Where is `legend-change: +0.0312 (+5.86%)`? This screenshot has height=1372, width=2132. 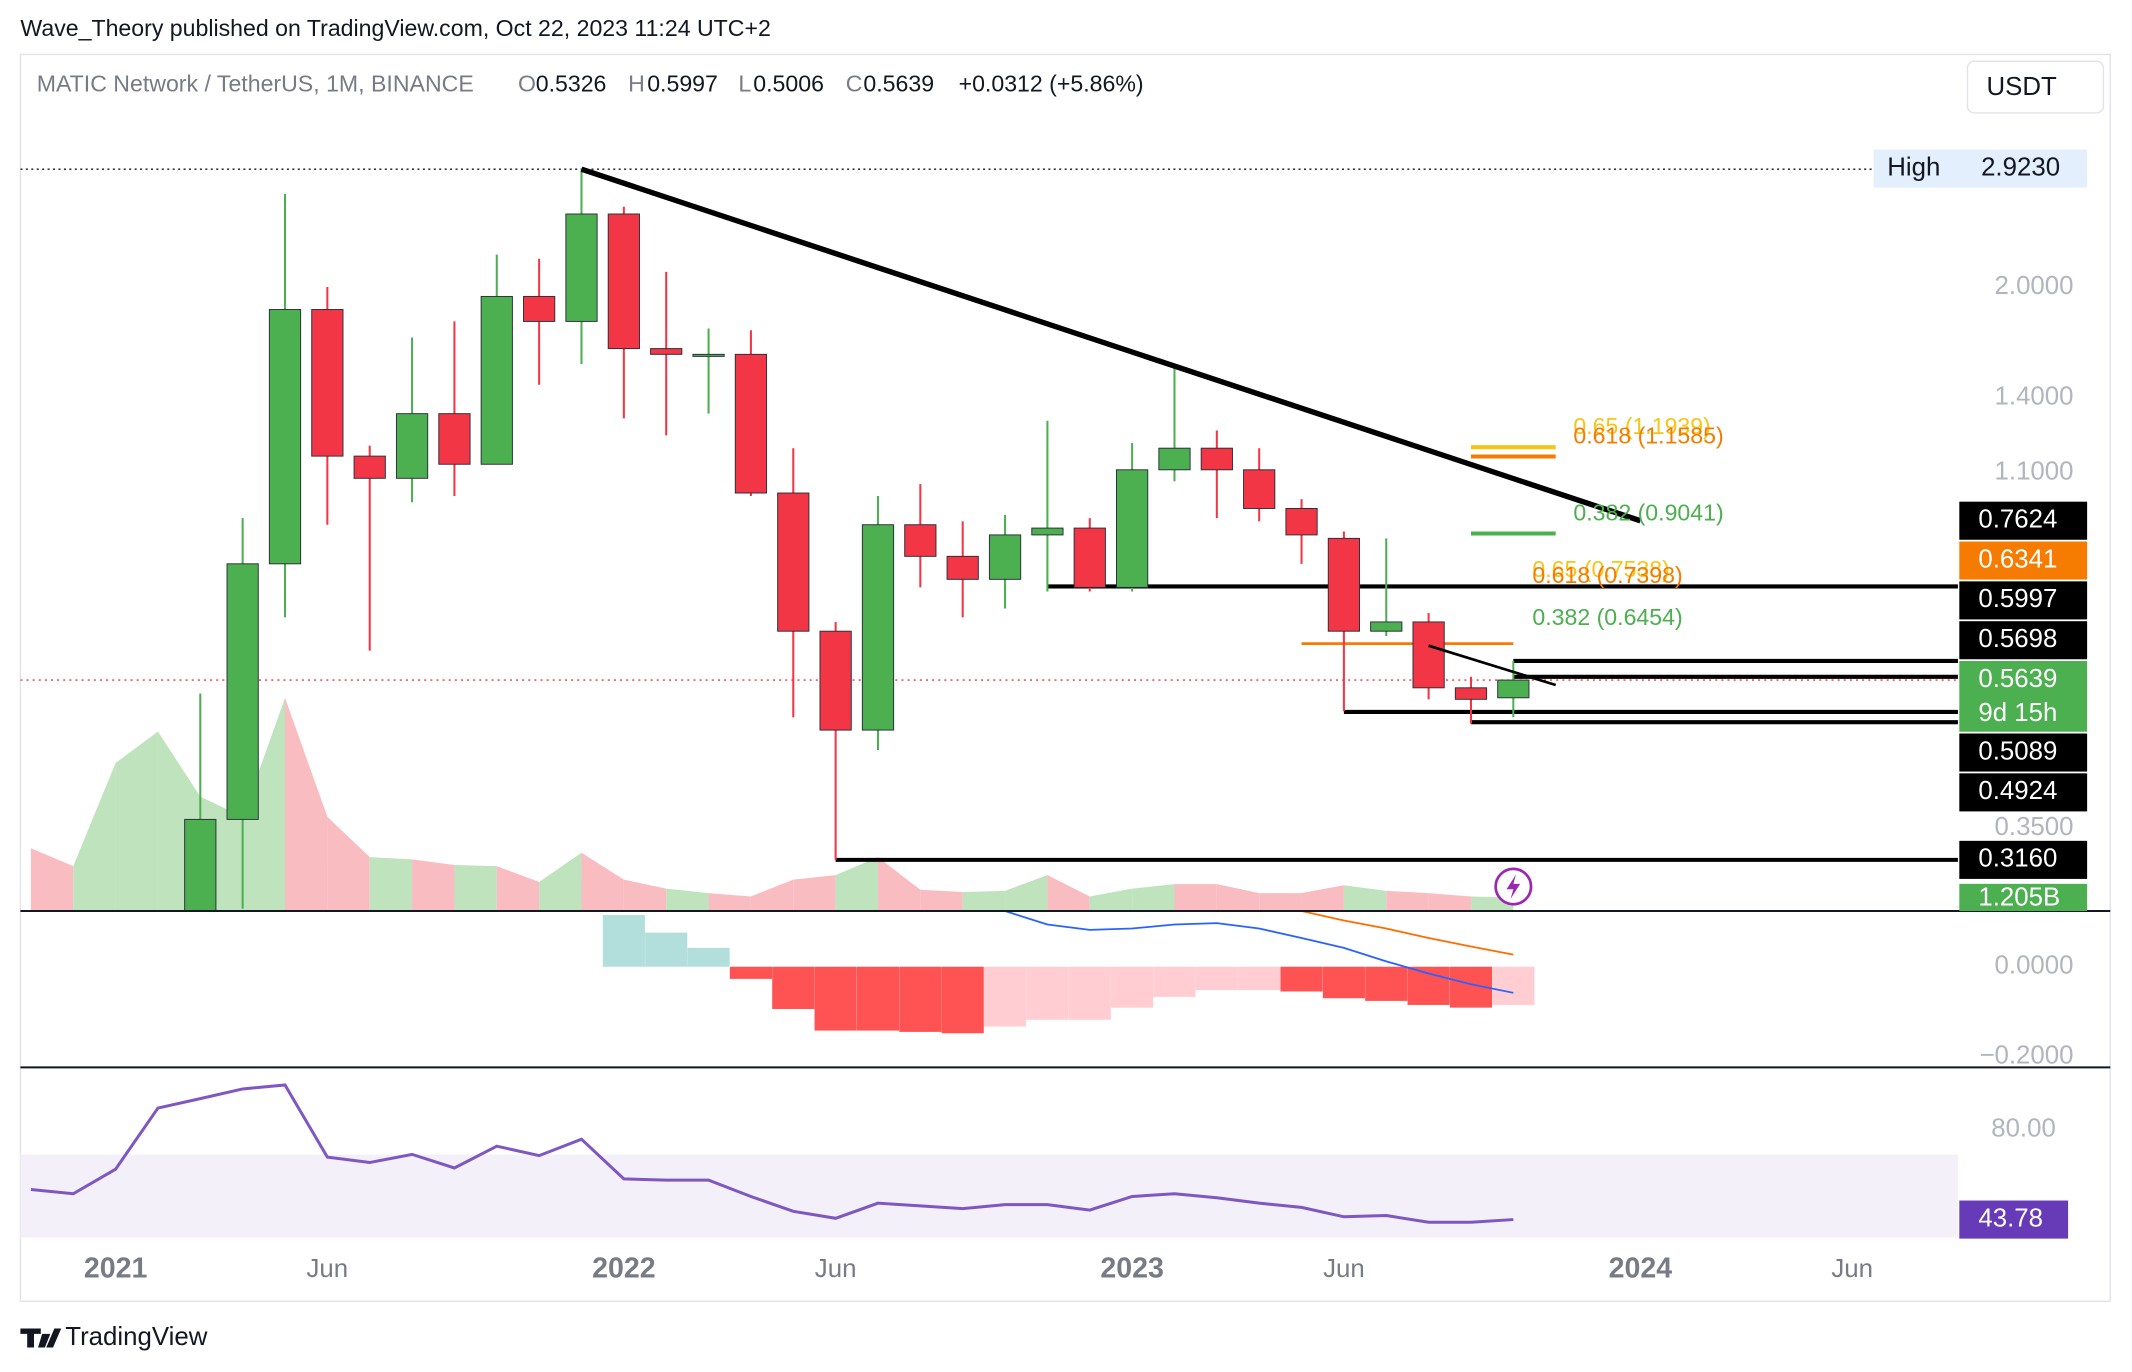
legend-change: +0.0312 (+5.86%) is located at coordinates (1051, 84).